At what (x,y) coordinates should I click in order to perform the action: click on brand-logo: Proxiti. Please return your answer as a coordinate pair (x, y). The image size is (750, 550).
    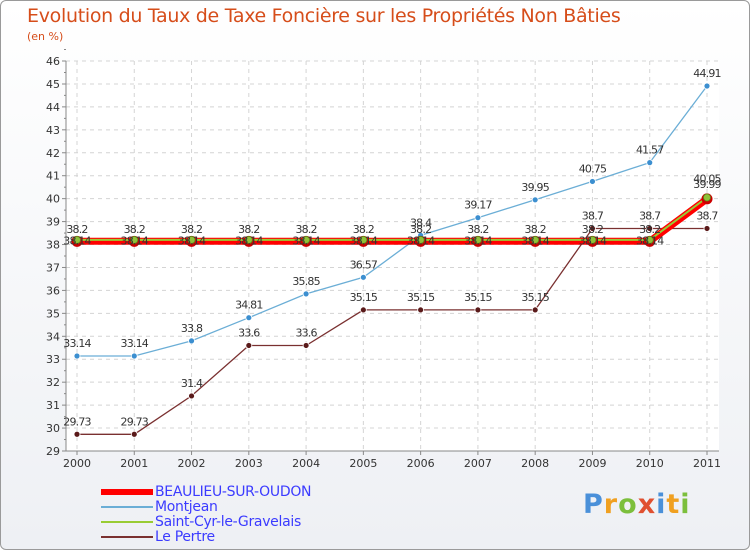
    Looking at the image, I should click on (637, 504).